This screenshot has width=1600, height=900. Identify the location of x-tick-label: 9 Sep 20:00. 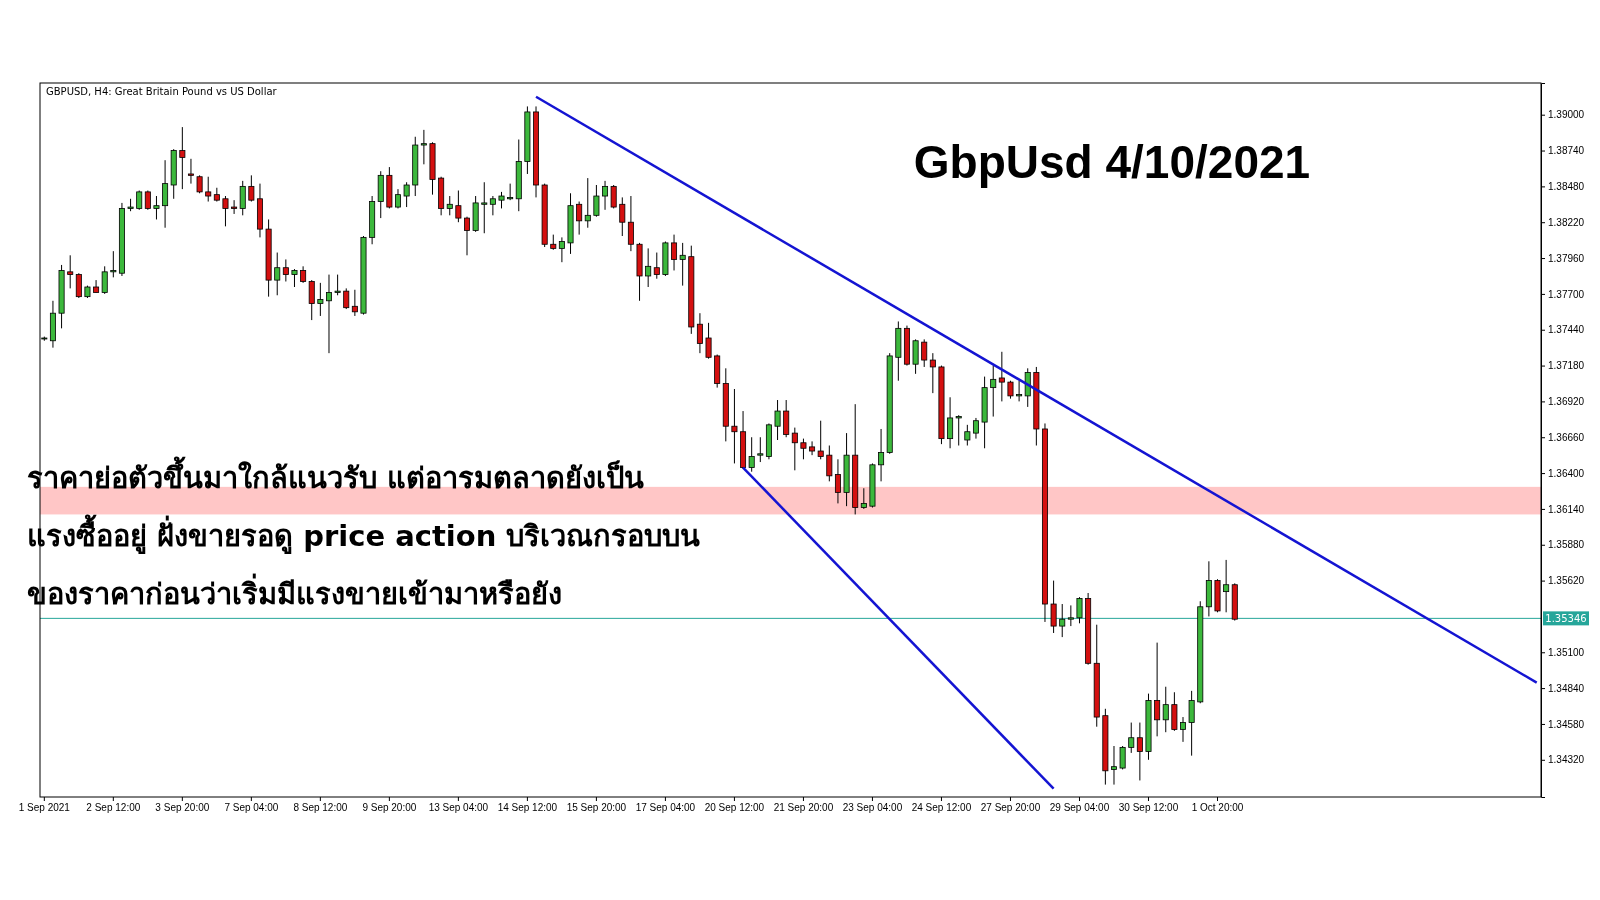
(389, 808).